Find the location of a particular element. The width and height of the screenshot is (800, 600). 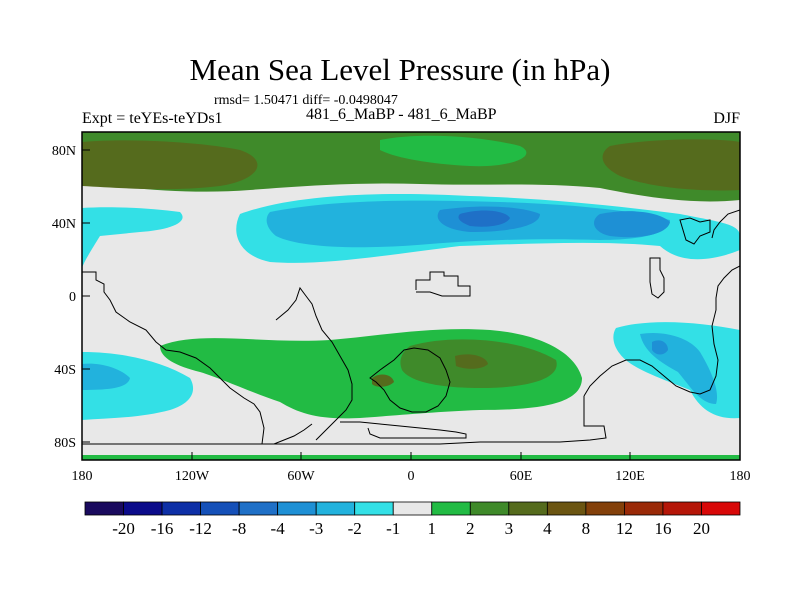

arctic-green-band is located at coordinates (411, 167).